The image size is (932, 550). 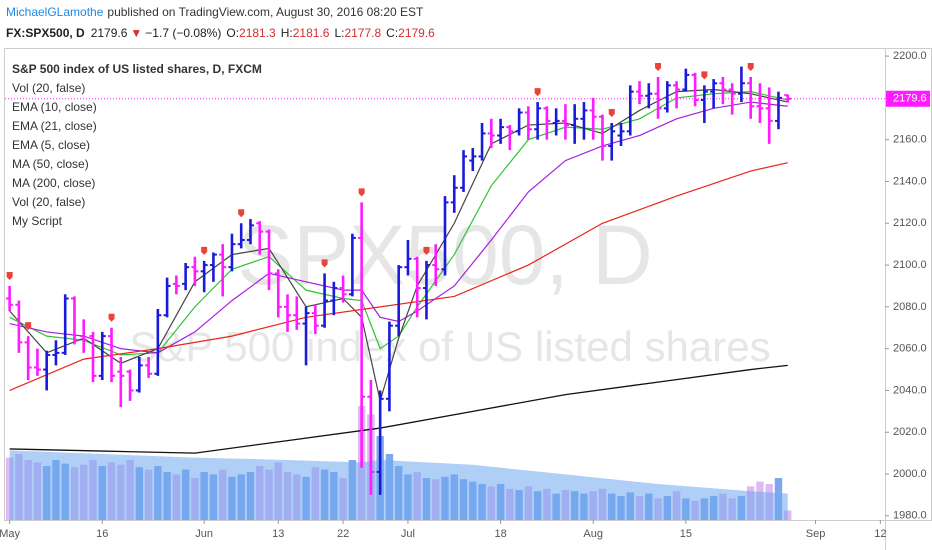 What do you see at coordinates (204, 534) in the screenshot?
I see `x-tick-label: Jun` at bounding box center [204, 534].